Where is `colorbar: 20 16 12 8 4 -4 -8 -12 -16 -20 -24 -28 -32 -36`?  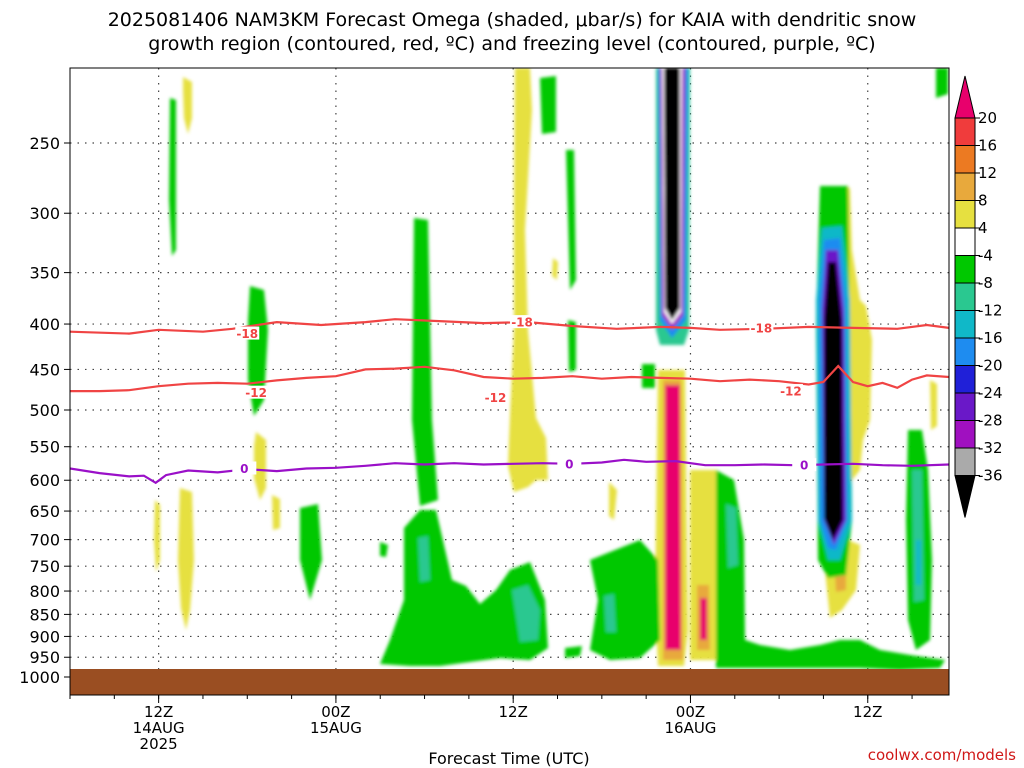 colorbar: 20 16 12 8 4 -4 -8 -12 -16 -20 -24 -28 -32 -36 is located at coordinates (978, 296).